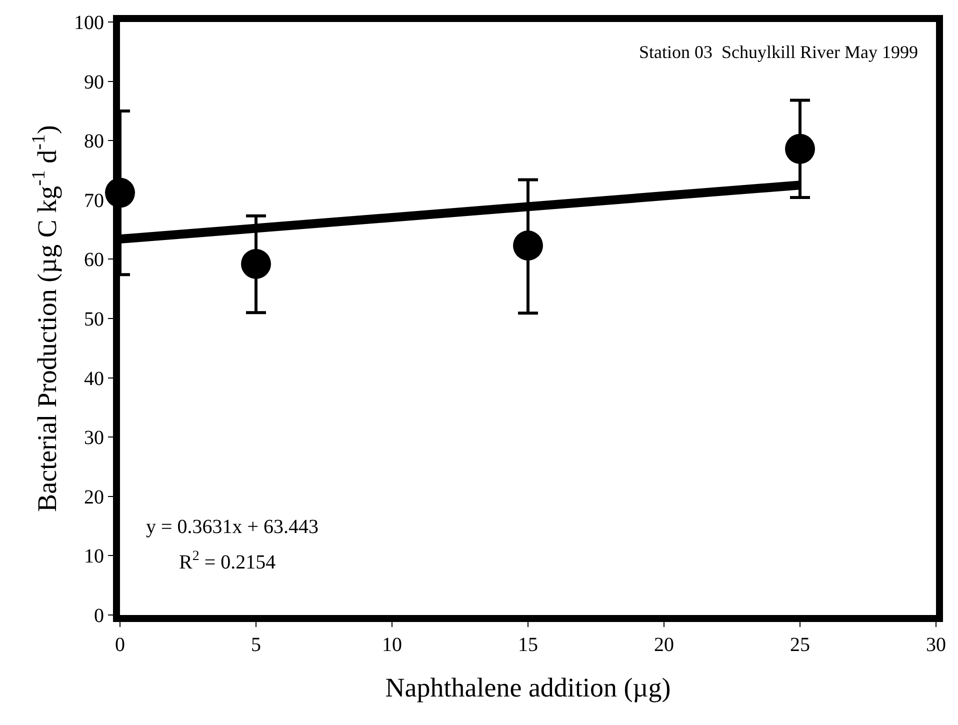 This screenshot has height=725, width=958. I want to click on y-tick-label: 30, so click(94, 438).